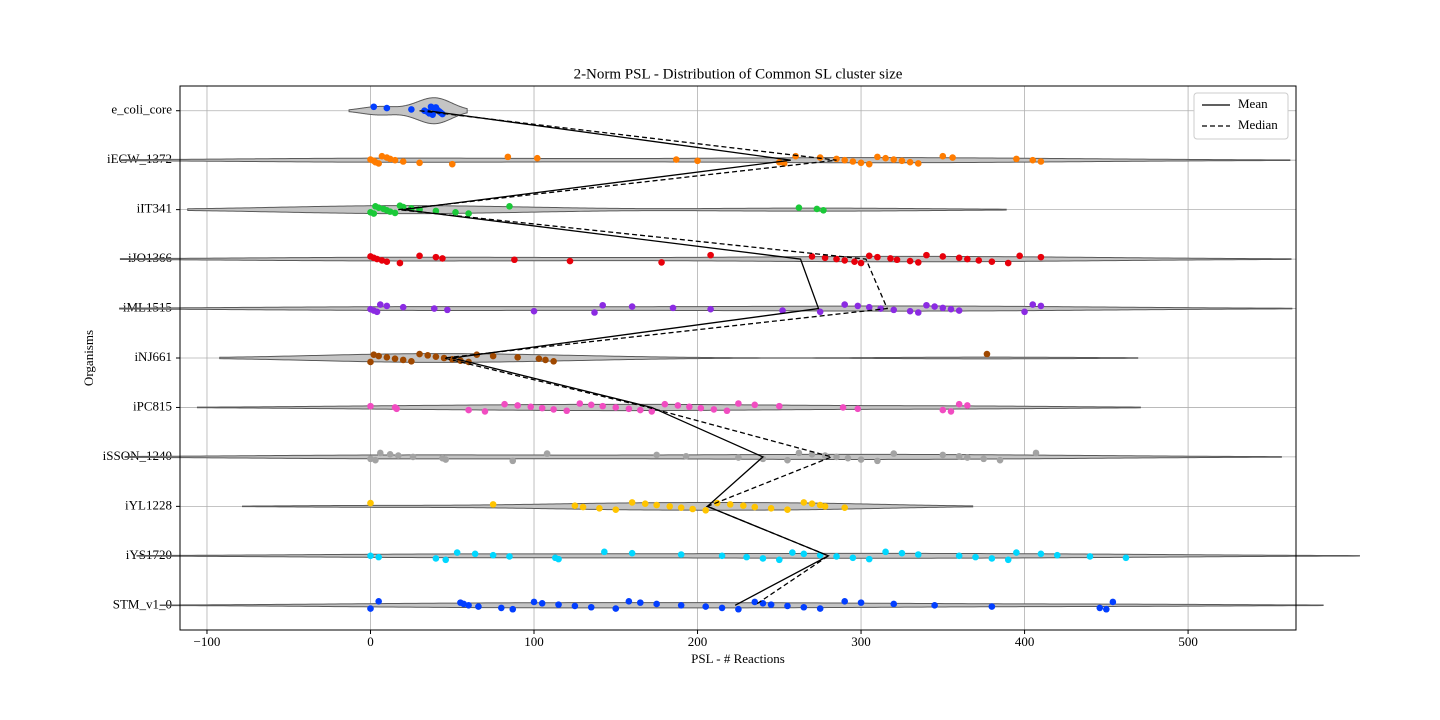 This screenshot has height=720, width=1440. Describe the element at coordinates (153, 356) in the screenshot. I see `y-tick-label: iNJ661` at that location.